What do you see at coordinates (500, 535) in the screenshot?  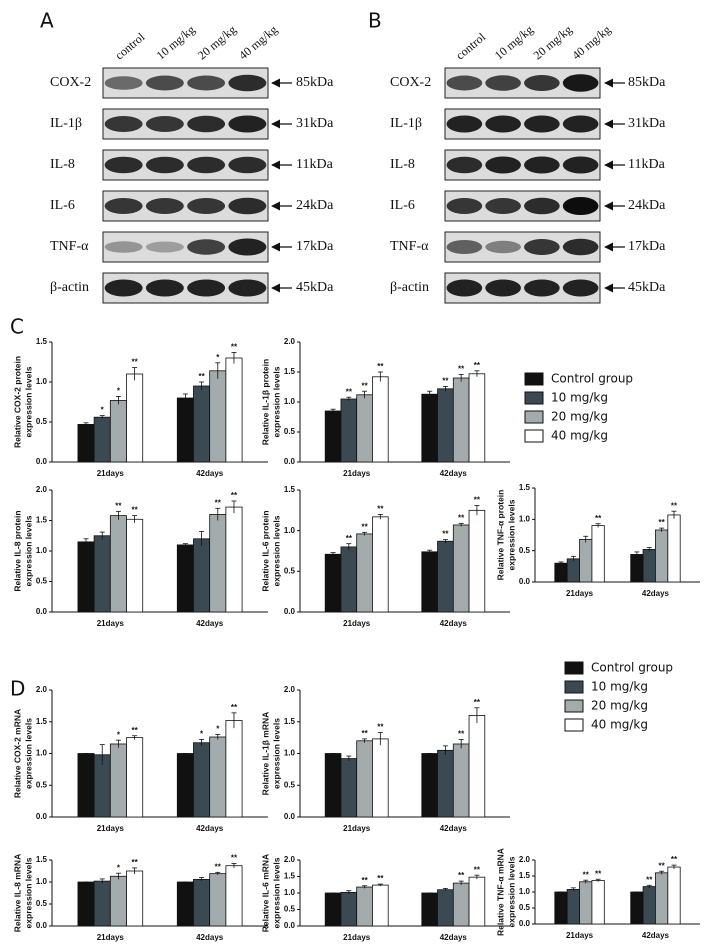 I see `y-axis-label: Relative TNF-α protein` at bounding box center [500, 535].